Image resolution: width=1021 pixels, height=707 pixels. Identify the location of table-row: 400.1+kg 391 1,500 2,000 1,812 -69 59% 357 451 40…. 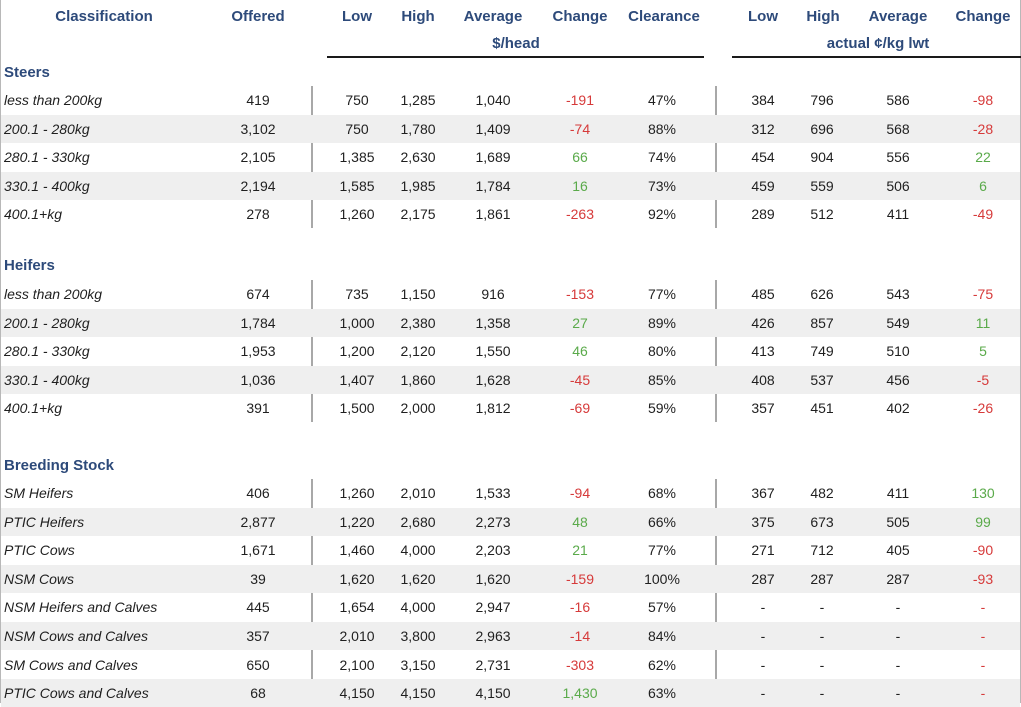
(510, 408).